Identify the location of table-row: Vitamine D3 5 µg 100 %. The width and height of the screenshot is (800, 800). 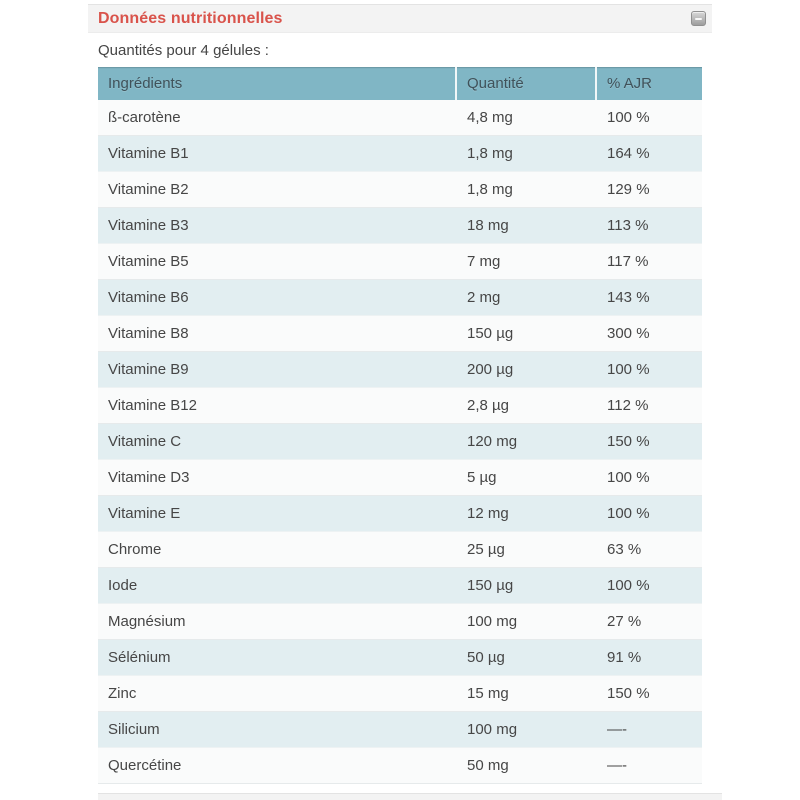
(400, 478).